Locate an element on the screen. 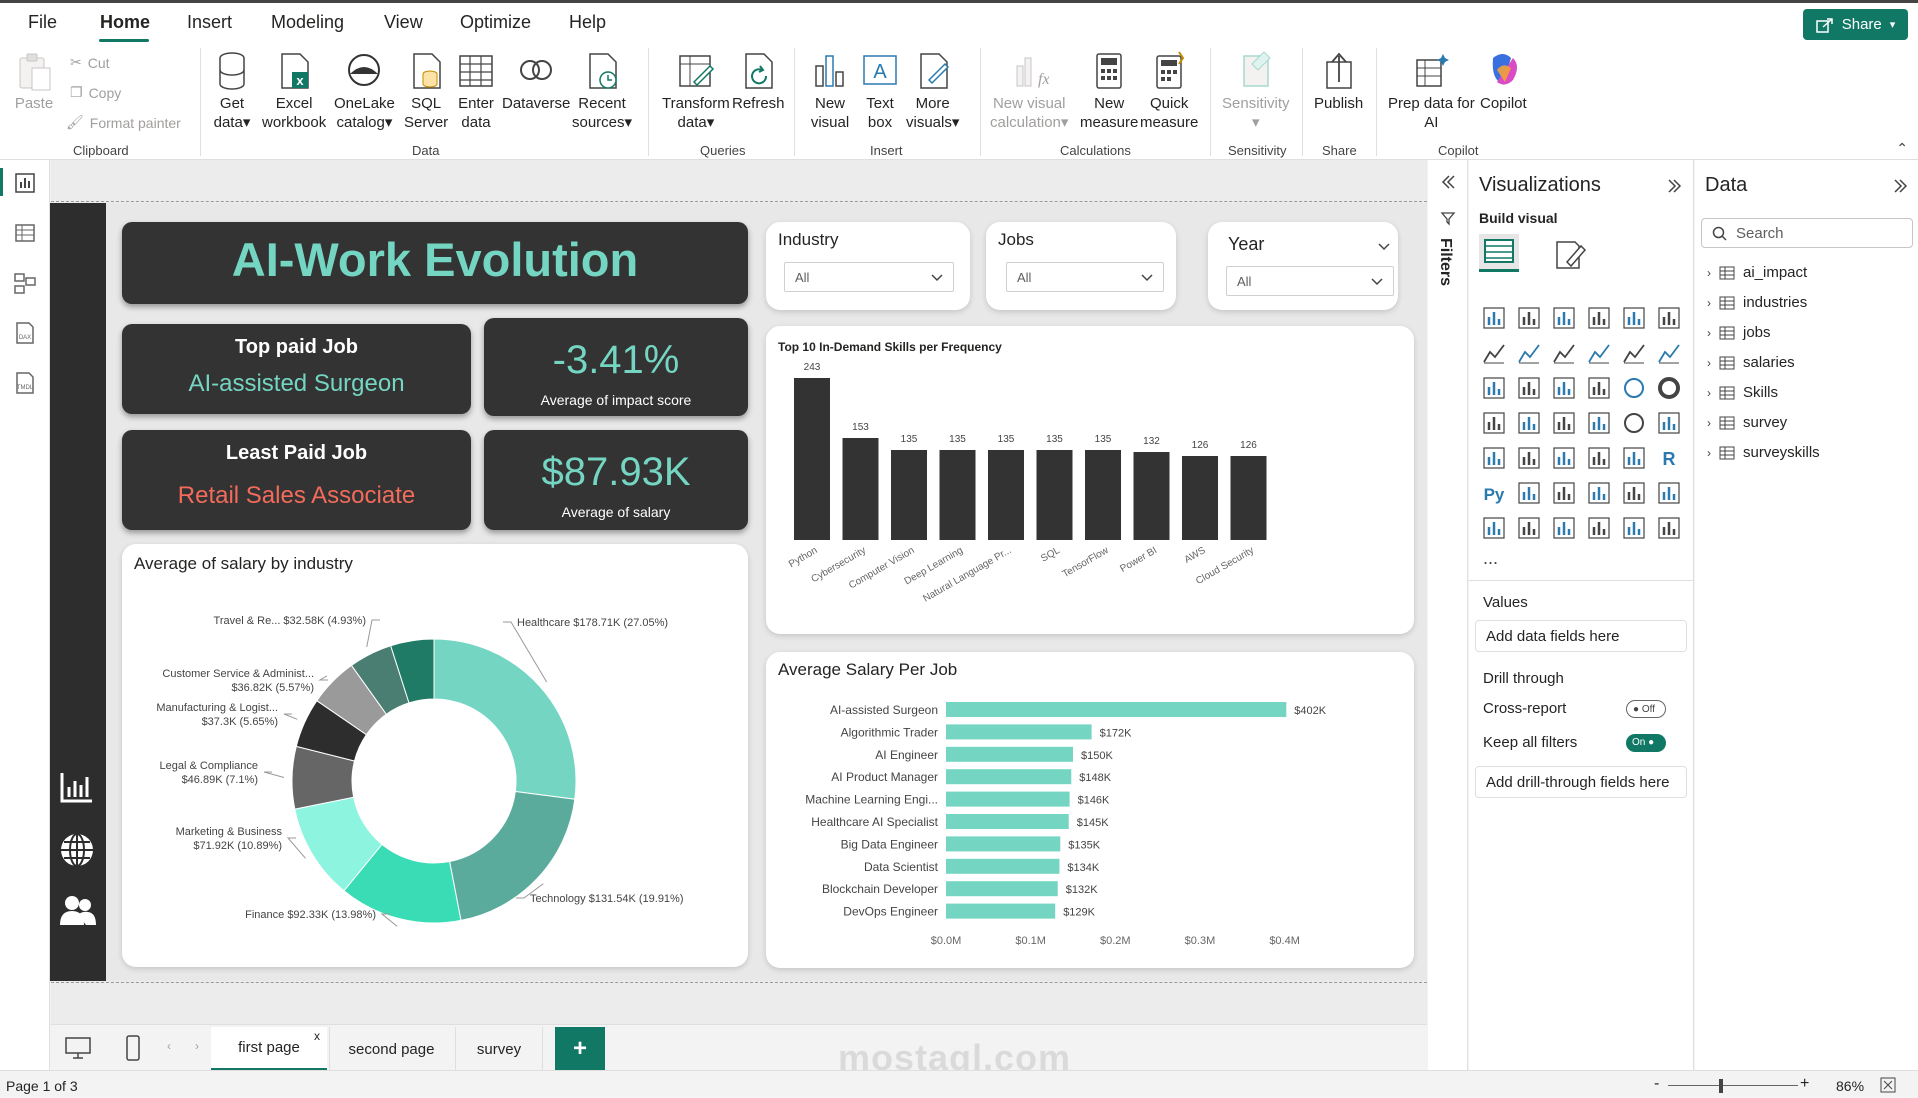  prep-data-for-ai-button: Prep data for AI is located at coordinates (1431, 91).